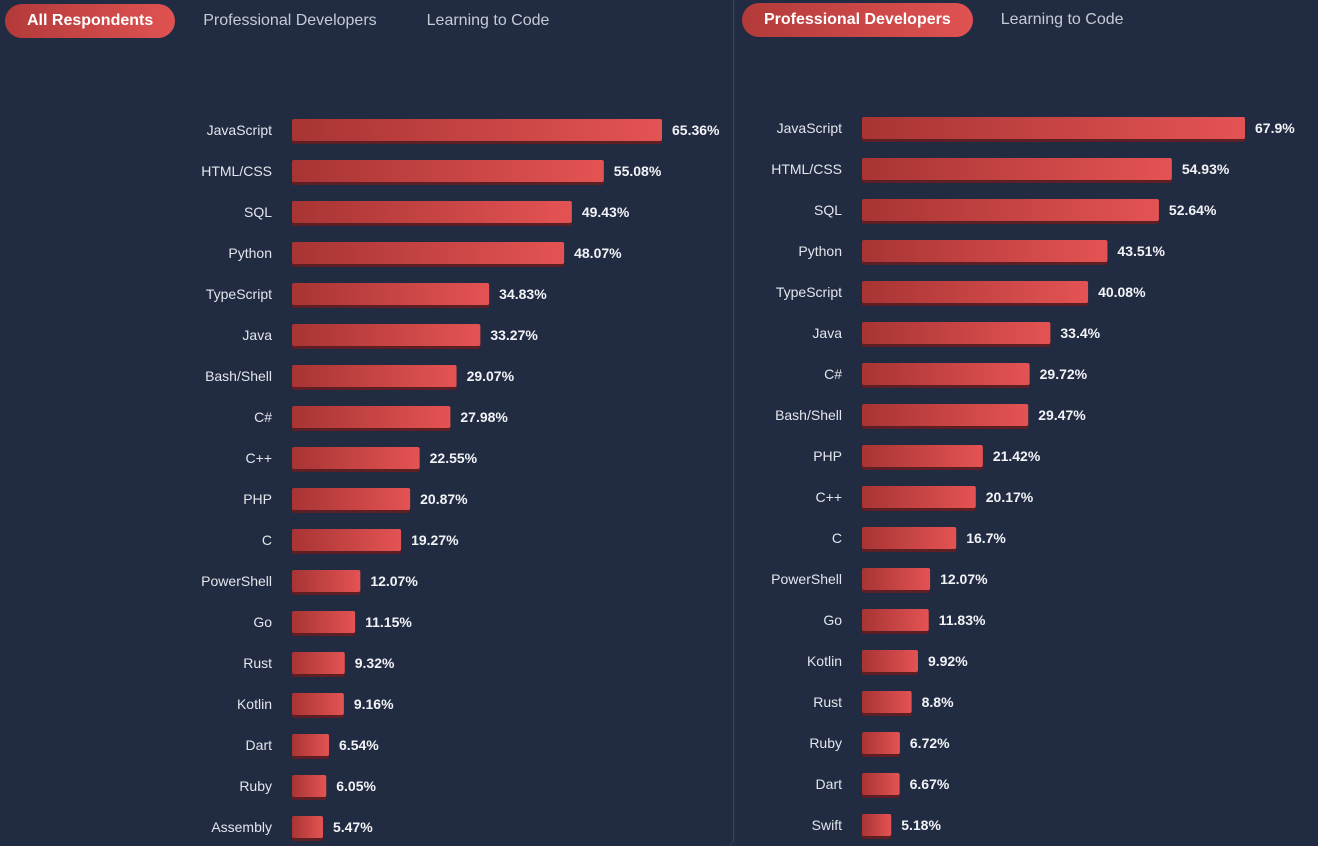  Describe the element at coordinates (254, 704) in the screenshot. I see `category-label: Kotlin` at that location.